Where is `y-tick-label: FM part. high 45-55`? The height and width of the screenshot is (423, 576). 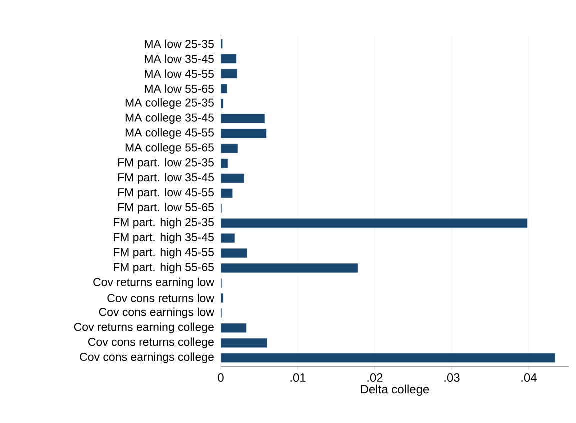
y-tick-label: FM part. high 45-55 is located at coordinates (164, 253).